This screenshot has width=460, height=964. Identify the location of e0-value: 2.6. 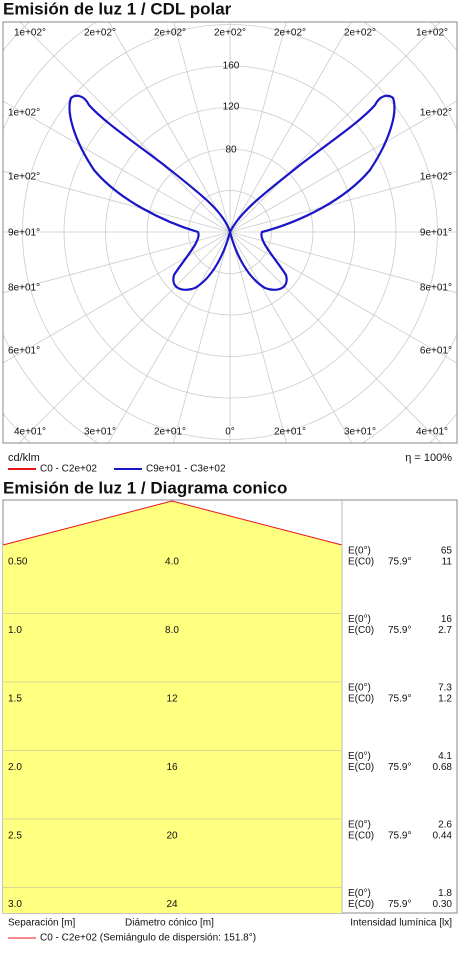
(445, 825).